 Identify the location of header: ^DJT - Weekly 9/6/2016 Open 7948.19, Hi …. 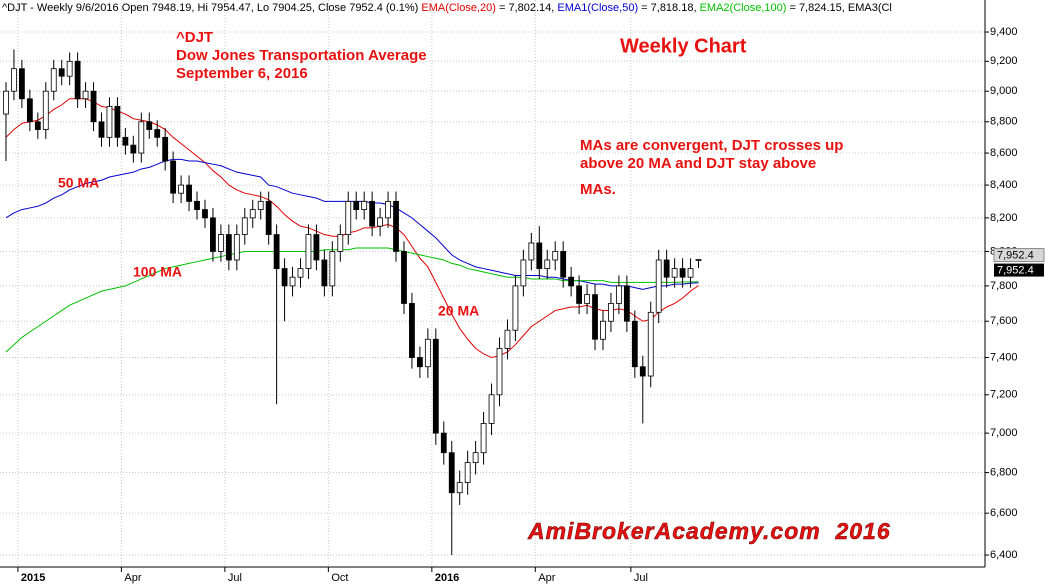
(447, 8).